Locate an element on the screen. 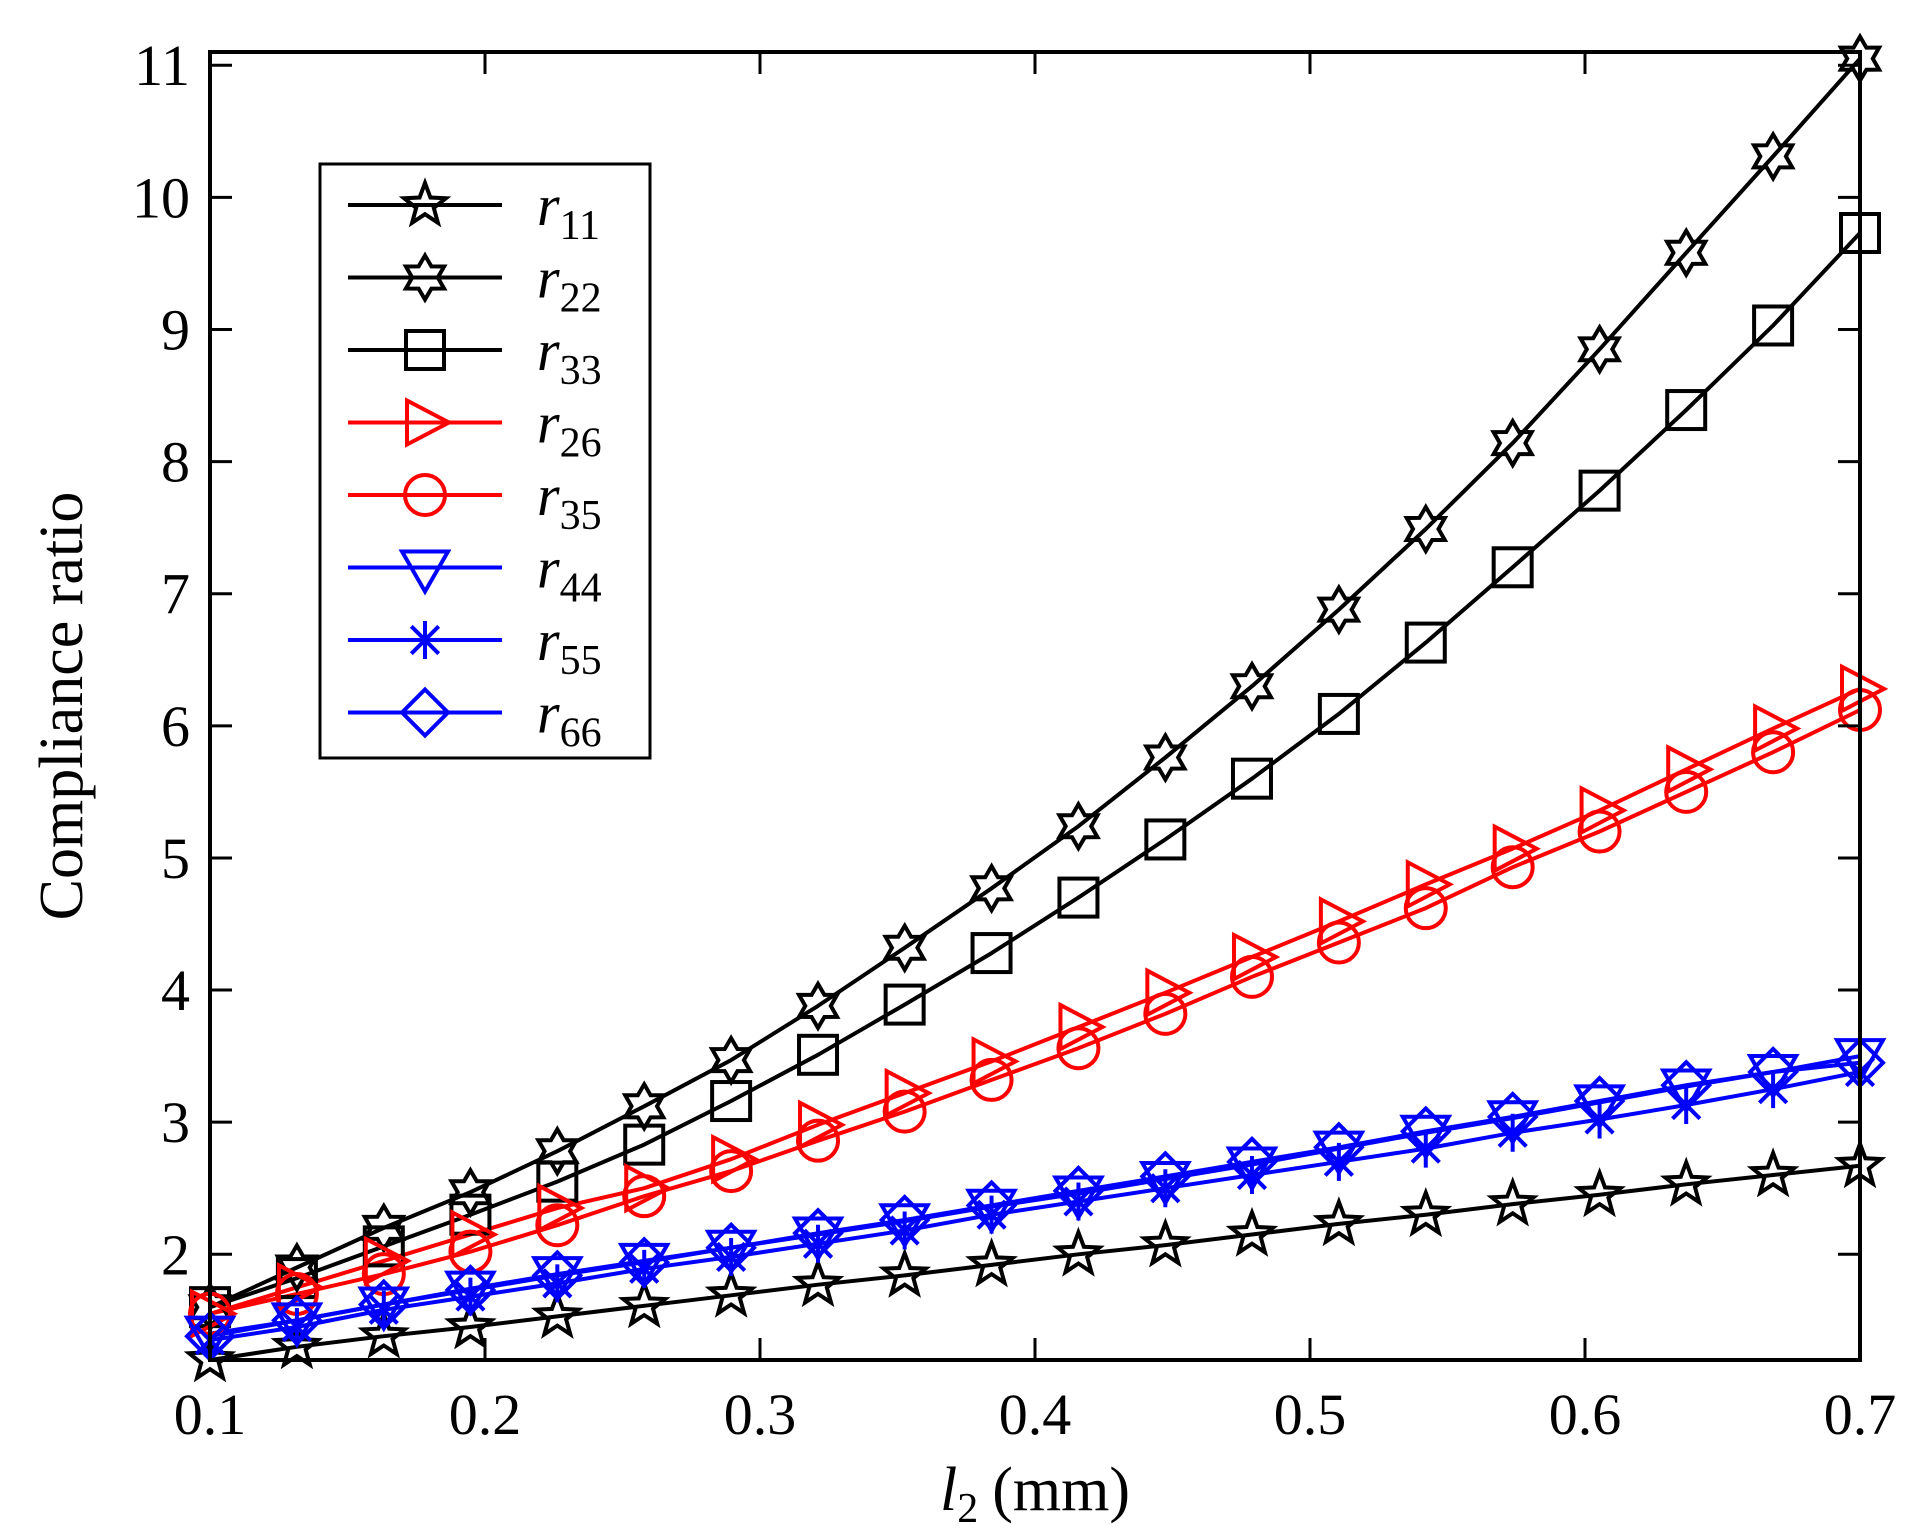 Image resolution: width=1925 pixels, height=1534 pixels. y-axis-title: Compliance ratio is located at coordinates (62, 706).